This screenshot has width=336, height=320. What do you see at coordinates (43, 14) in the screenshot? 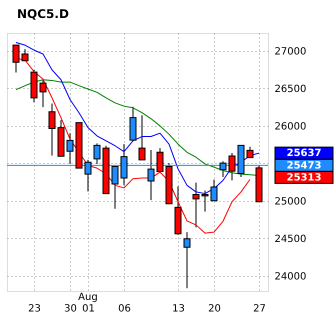
I see `chart-title: NQC5.D` at bounding box center [43, 14].